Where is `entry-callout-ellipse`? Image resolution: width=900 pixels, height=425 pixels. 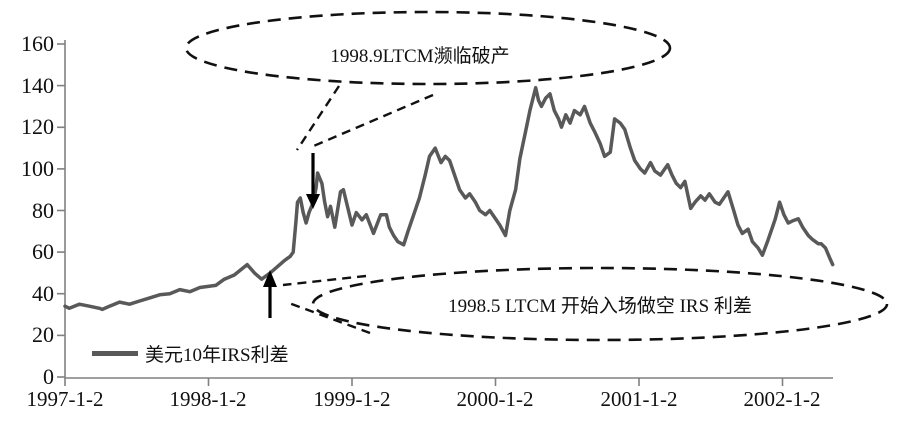
entry-callout-ellipse is located at coordinates (600, 304).